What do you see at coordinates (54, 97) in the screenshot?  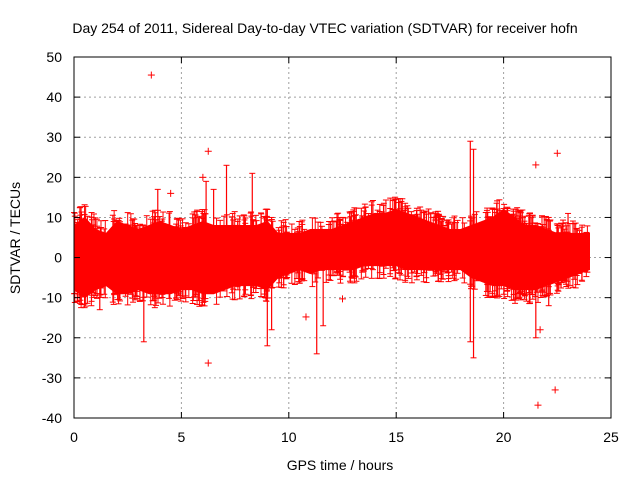 I see `y-tick-label: 40` at bounding box center [54, 97].